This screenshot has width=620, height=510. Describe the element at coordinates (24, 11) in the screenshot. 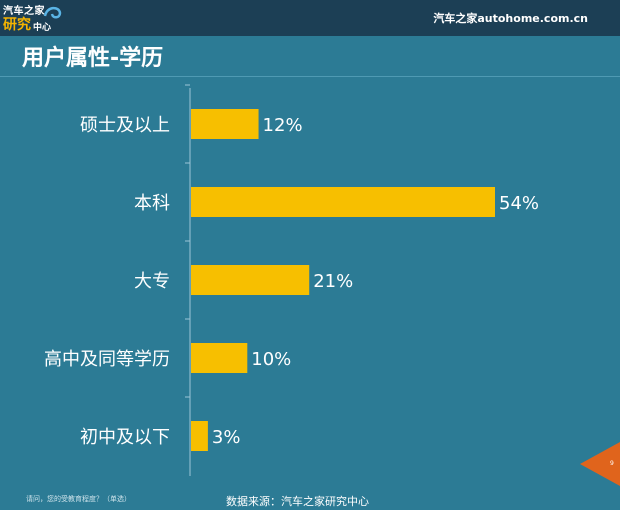

I see `logo-text-line1: 汽车之家` at that location.